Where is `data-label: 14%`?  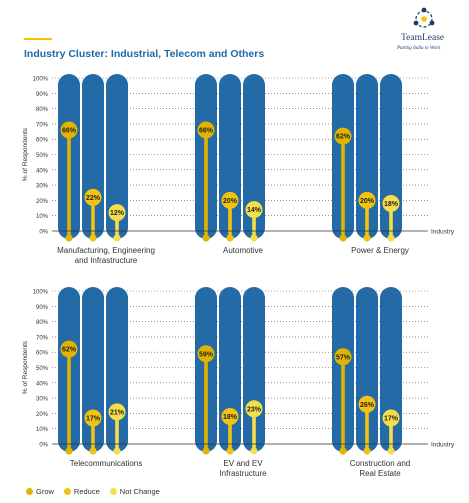 data-label: 14% is located at coordinates (254, 210).